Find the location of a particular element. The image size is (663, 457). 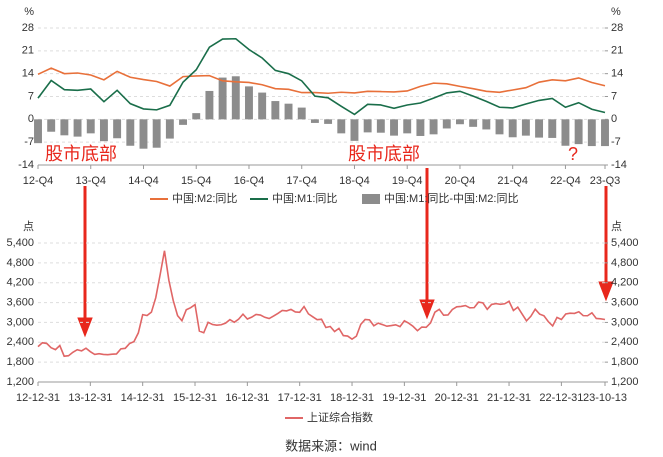

x-tick-label: 17-12-31 is located at coordinates (300, 398).